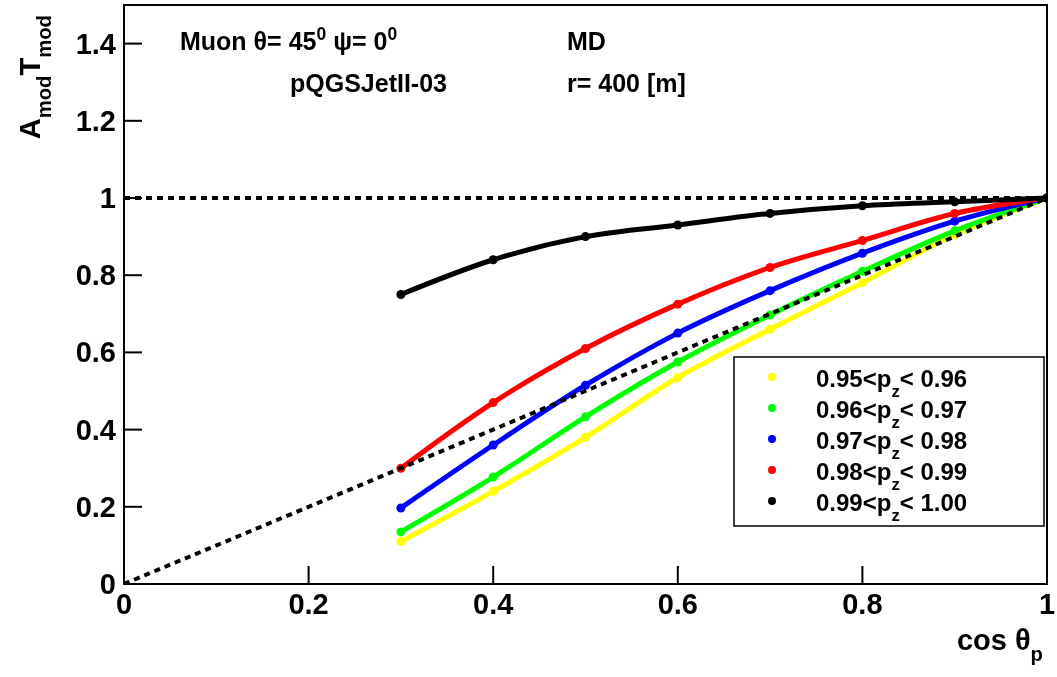 The width and height of the screenshot is (1057, 677). What do you see at coordinates (862, 604) in the screenshot?
I see `x-tick-label: 0.8` at bounding box center [862, 604].